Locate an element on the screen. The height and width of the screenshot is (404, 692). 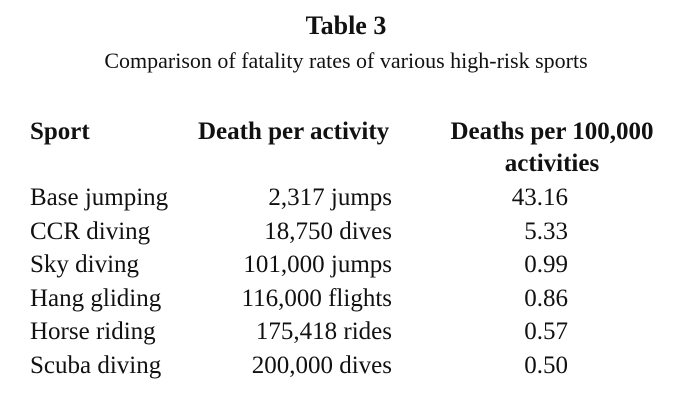
table-row: Sky diving 101,000 jumps 0.99 is located at coordinates (346, 266).